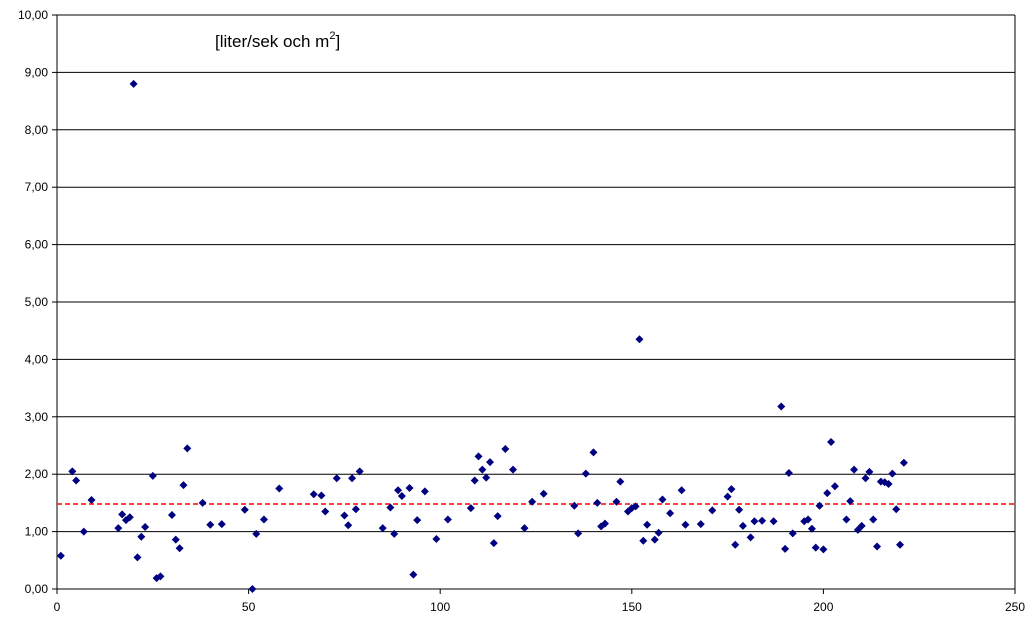 This screenshot has height=619, width=1030. Describe the element at coordinates (540, 607) in the screenshot. I see `x-tick-labels: 0 50 100 150 200 250` at that location.